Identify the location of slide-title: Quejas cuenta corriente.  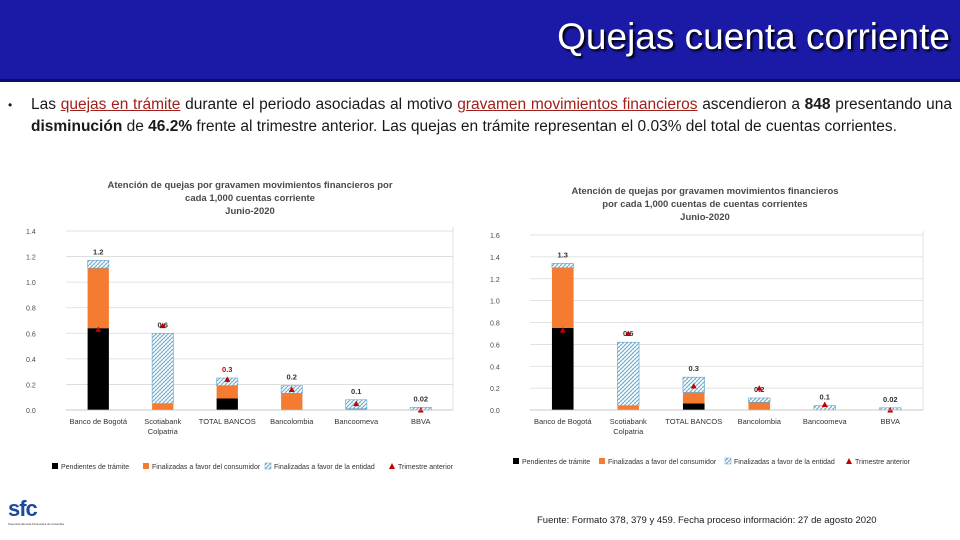
(753, 36).